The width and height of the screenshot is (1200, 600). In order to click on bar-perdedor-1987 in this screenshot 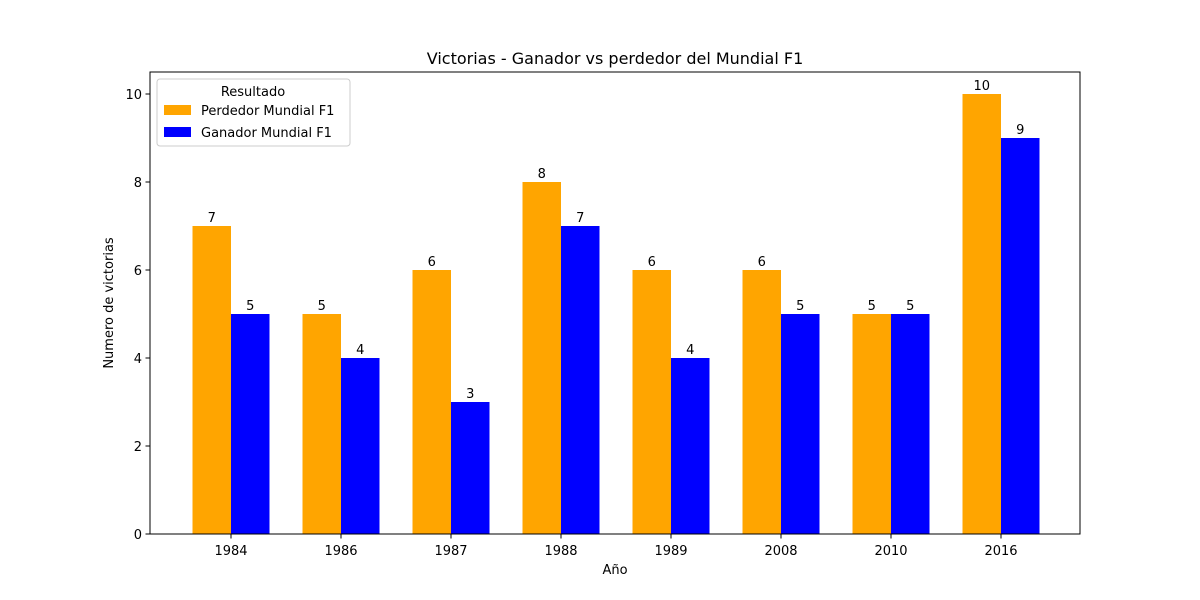, I will do `click(431, 402)`.